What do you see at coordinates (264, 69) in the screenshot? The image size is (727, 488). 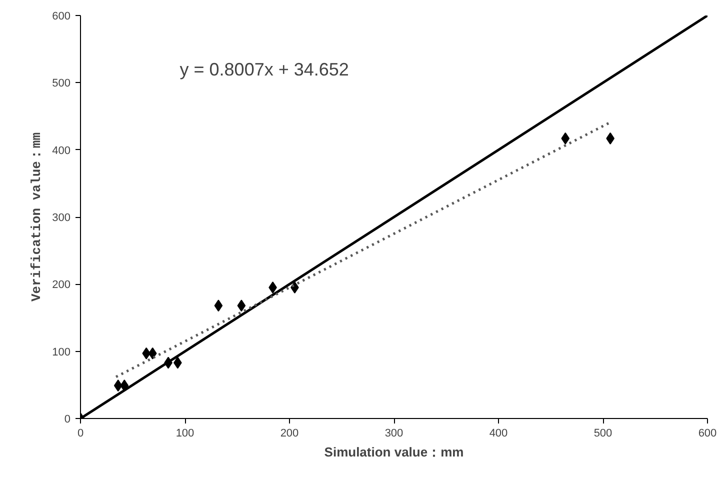 I see `annotation: y = 0.8007x + 34.652` at bounding box center [264, 69].